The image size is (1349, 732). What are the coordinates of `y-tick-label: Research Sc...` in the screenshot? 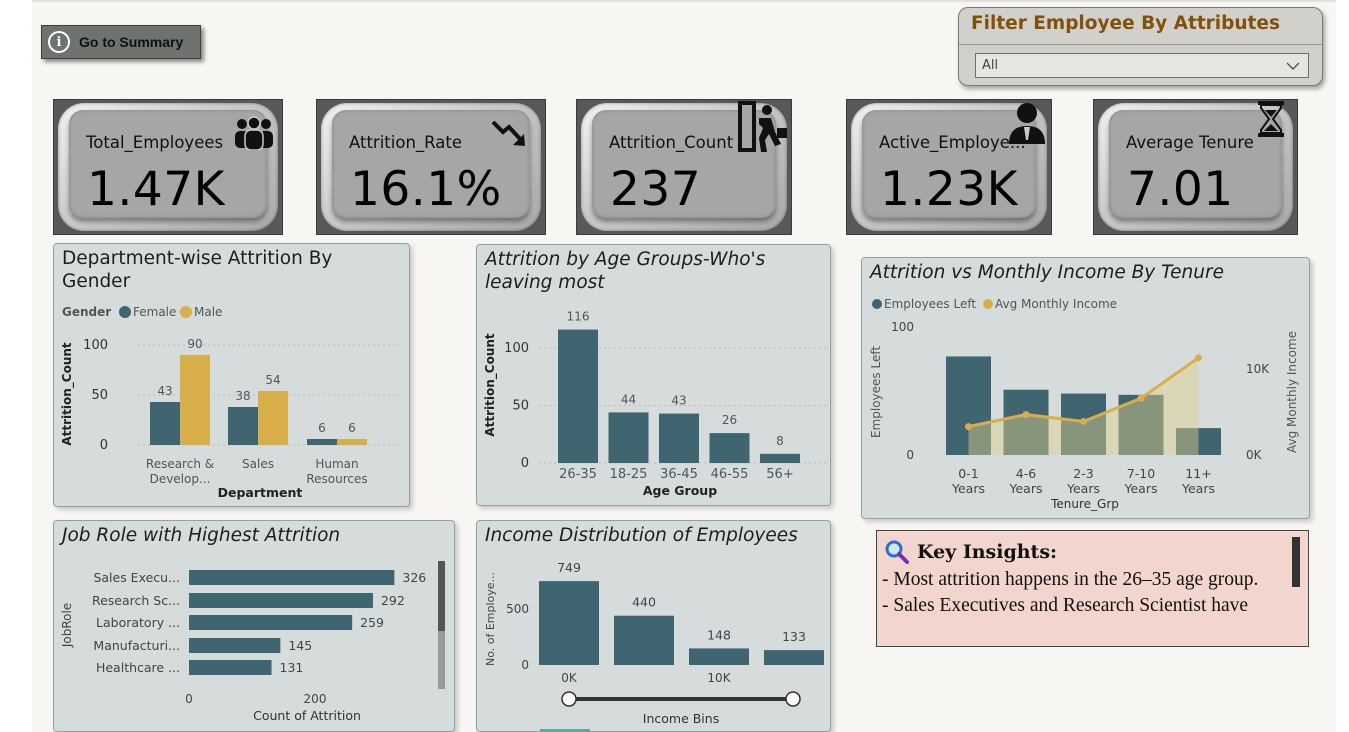 It's located at (136, 600).